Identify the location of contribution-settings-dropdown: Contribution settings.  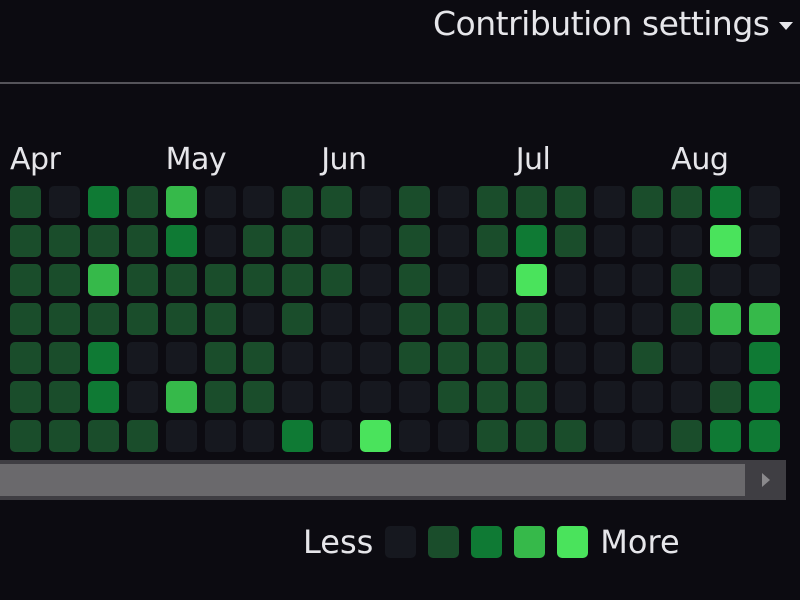
(613, 23).